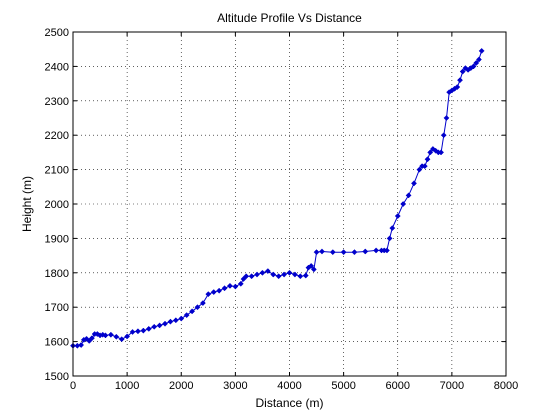 Image resolution: width=560 pixels, height=420 pixels. I want to click on x-tick-label: 8000, so click(506, 386).